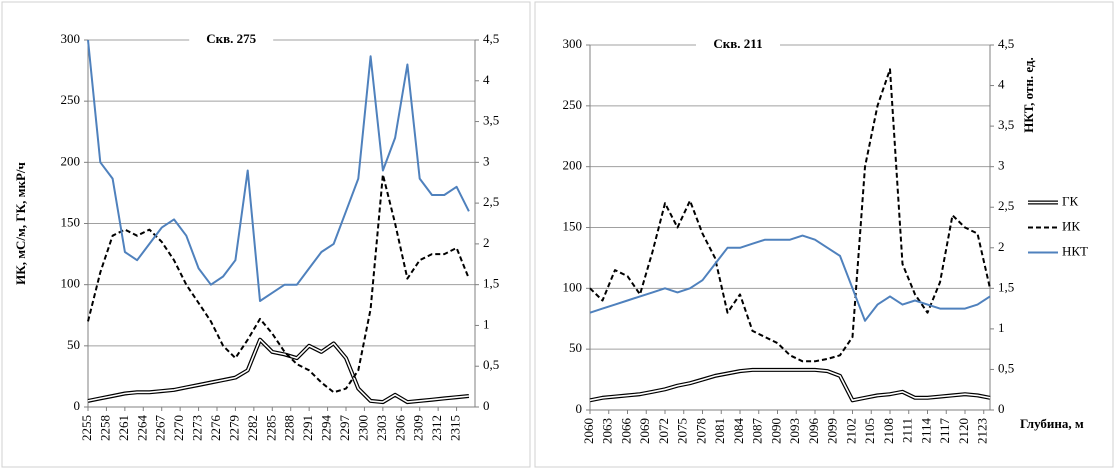 The height and width of the screenshot is (469, 1115). What do you see at coordinates (307, 428) in the screenshot?
I see `x-tick-label: 2291` at bounding box center [307, 428].